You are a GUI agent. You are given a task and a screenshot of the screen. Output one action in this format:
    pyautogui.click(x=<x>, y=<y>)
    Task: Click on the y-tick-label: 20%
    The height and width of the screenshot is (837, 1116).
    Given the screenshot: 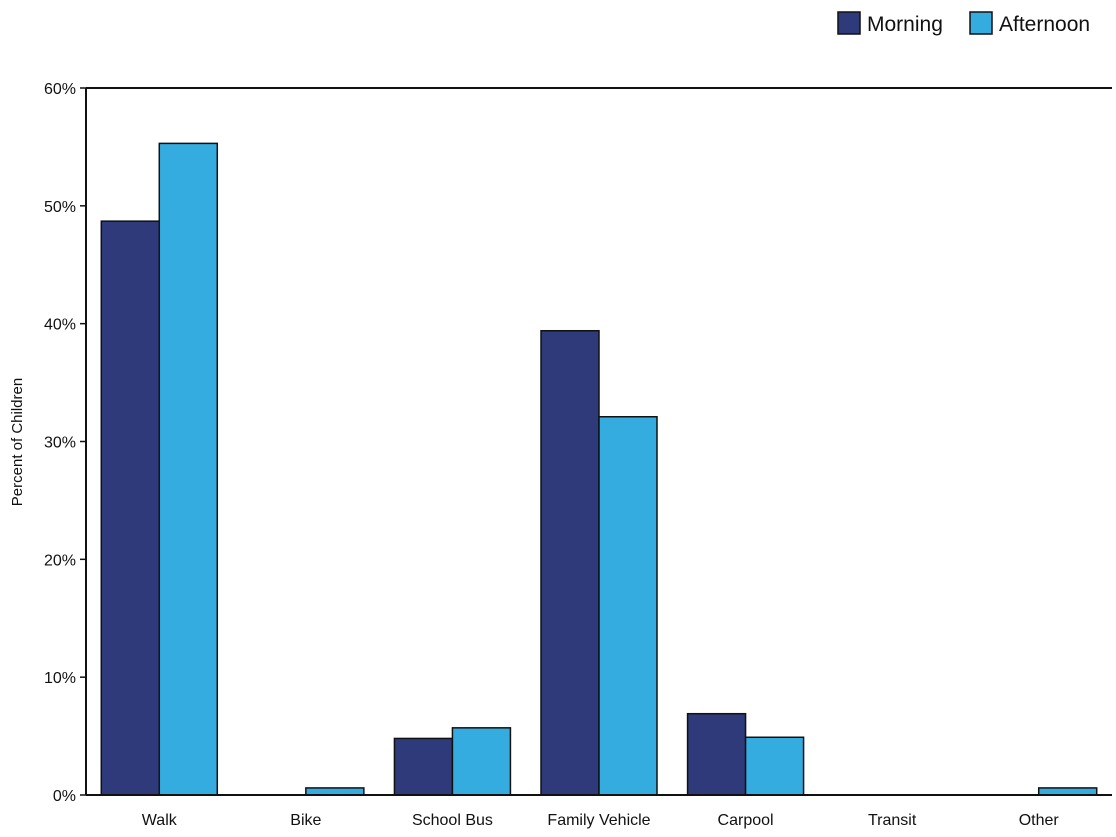 What is the action you would take?
    pyautogui.click(x=60, y=560)
    